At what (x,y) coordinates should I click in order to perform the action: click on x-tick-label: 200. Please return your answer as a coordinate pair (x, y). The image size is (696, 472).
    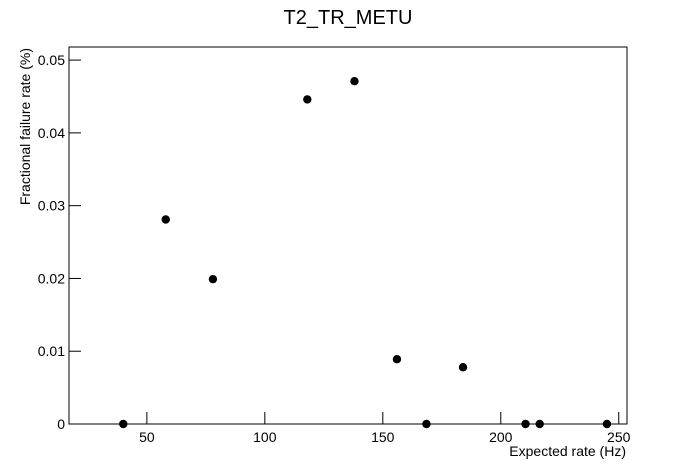
    Looking at the image, I should click on (501, 437).